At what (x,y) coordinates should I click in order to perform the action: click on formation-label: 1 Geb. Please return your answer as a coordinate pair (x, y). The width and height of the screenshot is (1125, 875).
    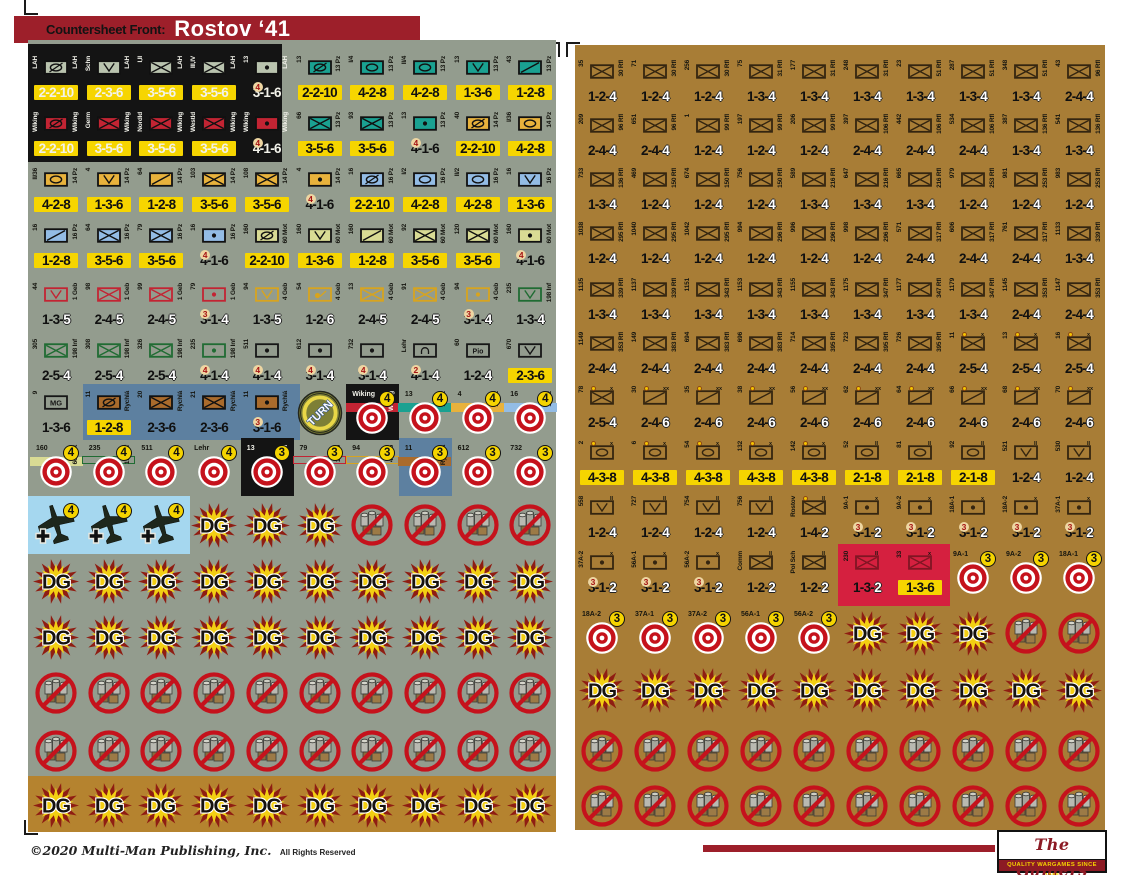
    Looking at the image, I should click on (128, 292).